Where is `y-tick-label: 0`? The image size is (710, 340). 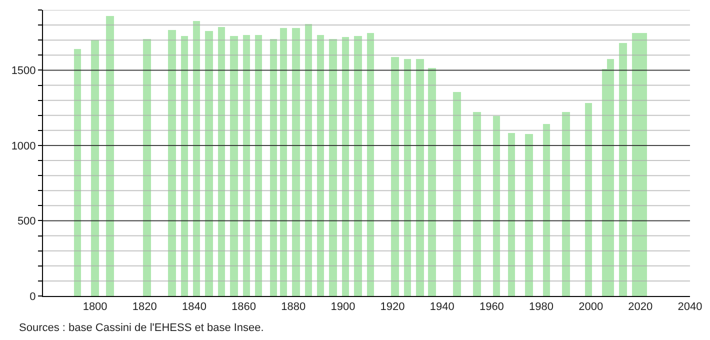
y-tick-label: 0 is located at coordinates (33, 296).